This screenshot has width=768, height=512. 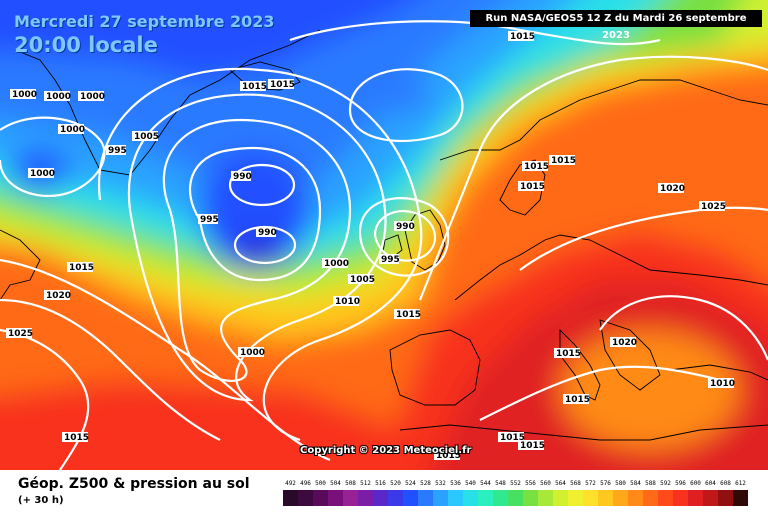 What do you see at coordinates (167, 102) in the screenshot?
I see `greenland-coast` at bounding box center [167, 102].